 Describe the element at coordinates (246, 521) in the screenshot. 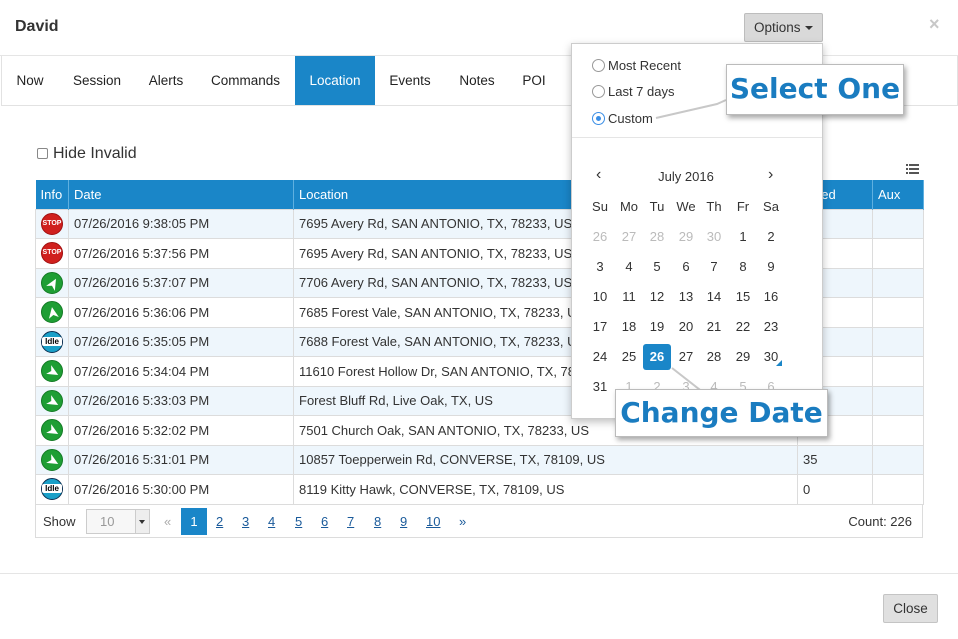

I see `page-link-3: 3` at that location.